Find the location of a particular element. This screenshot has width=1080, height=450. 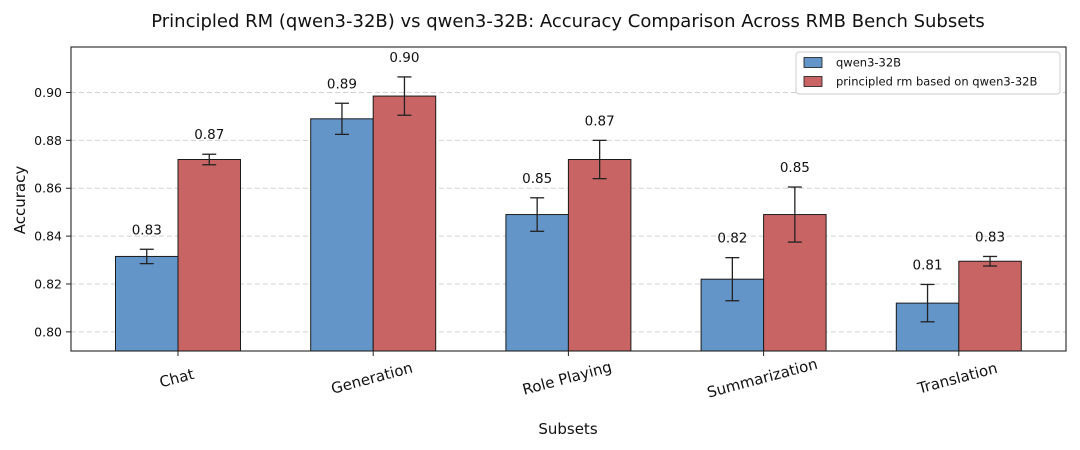

legend-swatch-qwen3-32b is located at coordinates (813, 62).